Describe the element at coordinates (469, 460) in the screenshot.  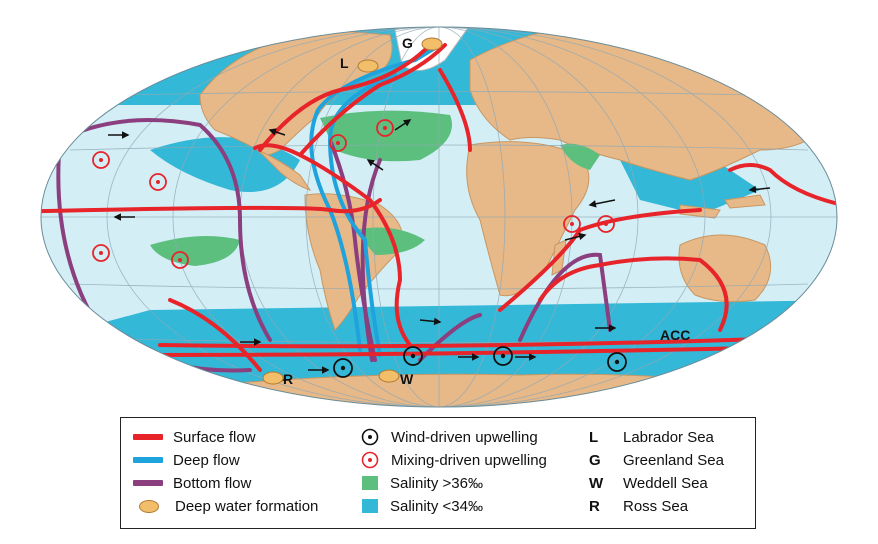
I see `legend-label: Mixing-driven upwelling` at that location.